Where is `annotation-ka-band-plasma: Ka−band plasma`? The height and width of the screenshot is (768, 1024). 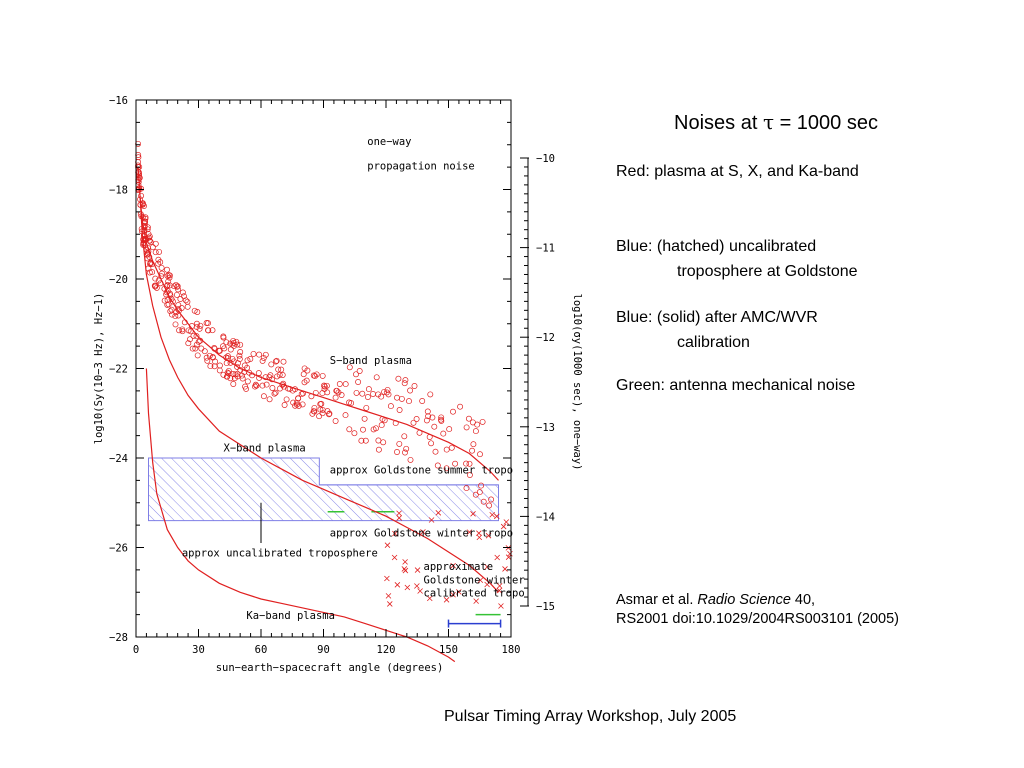
annotation-ka-band-plasma: Ka−band plasma is located at coordinates (290, 616).